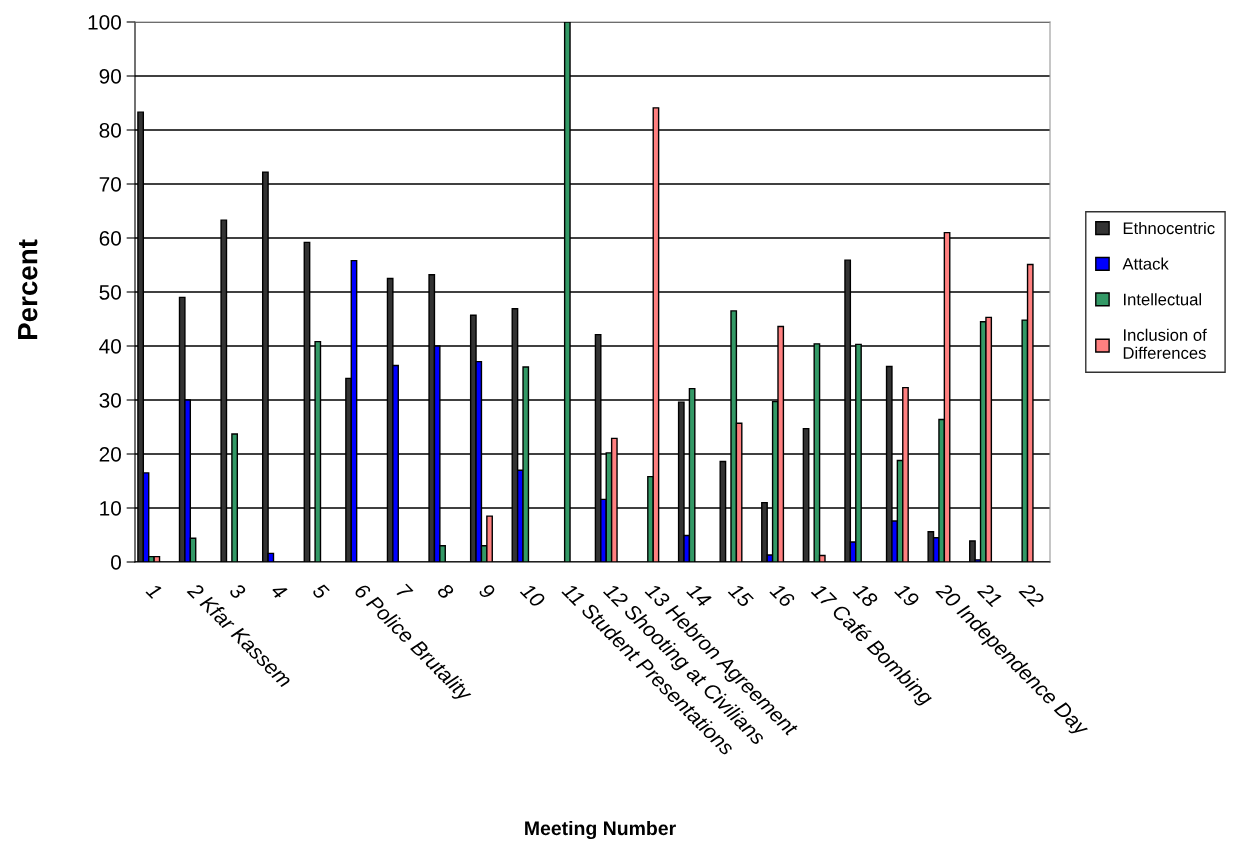 This screenshot has height=852, width=1245. I want to click on legend-label: Attack, so click(1145, 263).